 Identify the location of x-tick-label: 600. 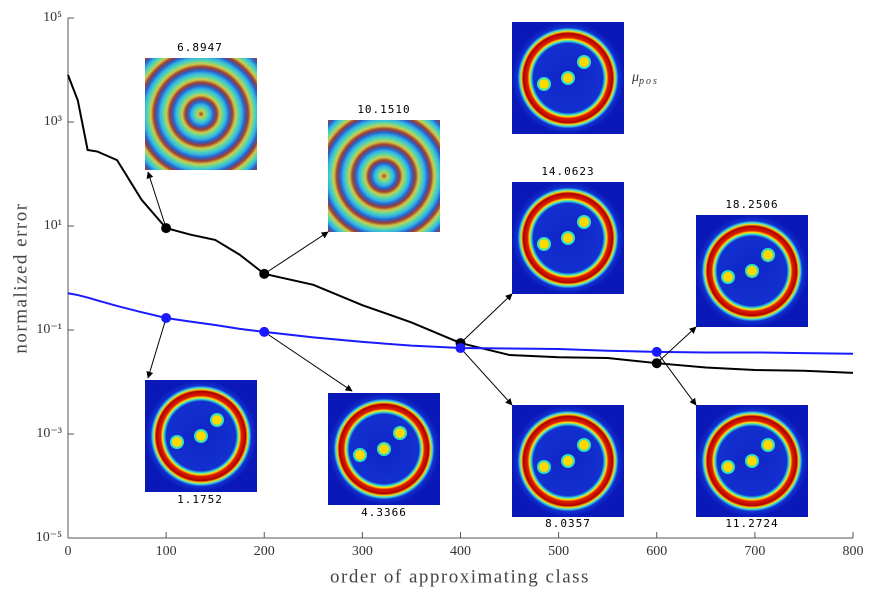
(656, 551).